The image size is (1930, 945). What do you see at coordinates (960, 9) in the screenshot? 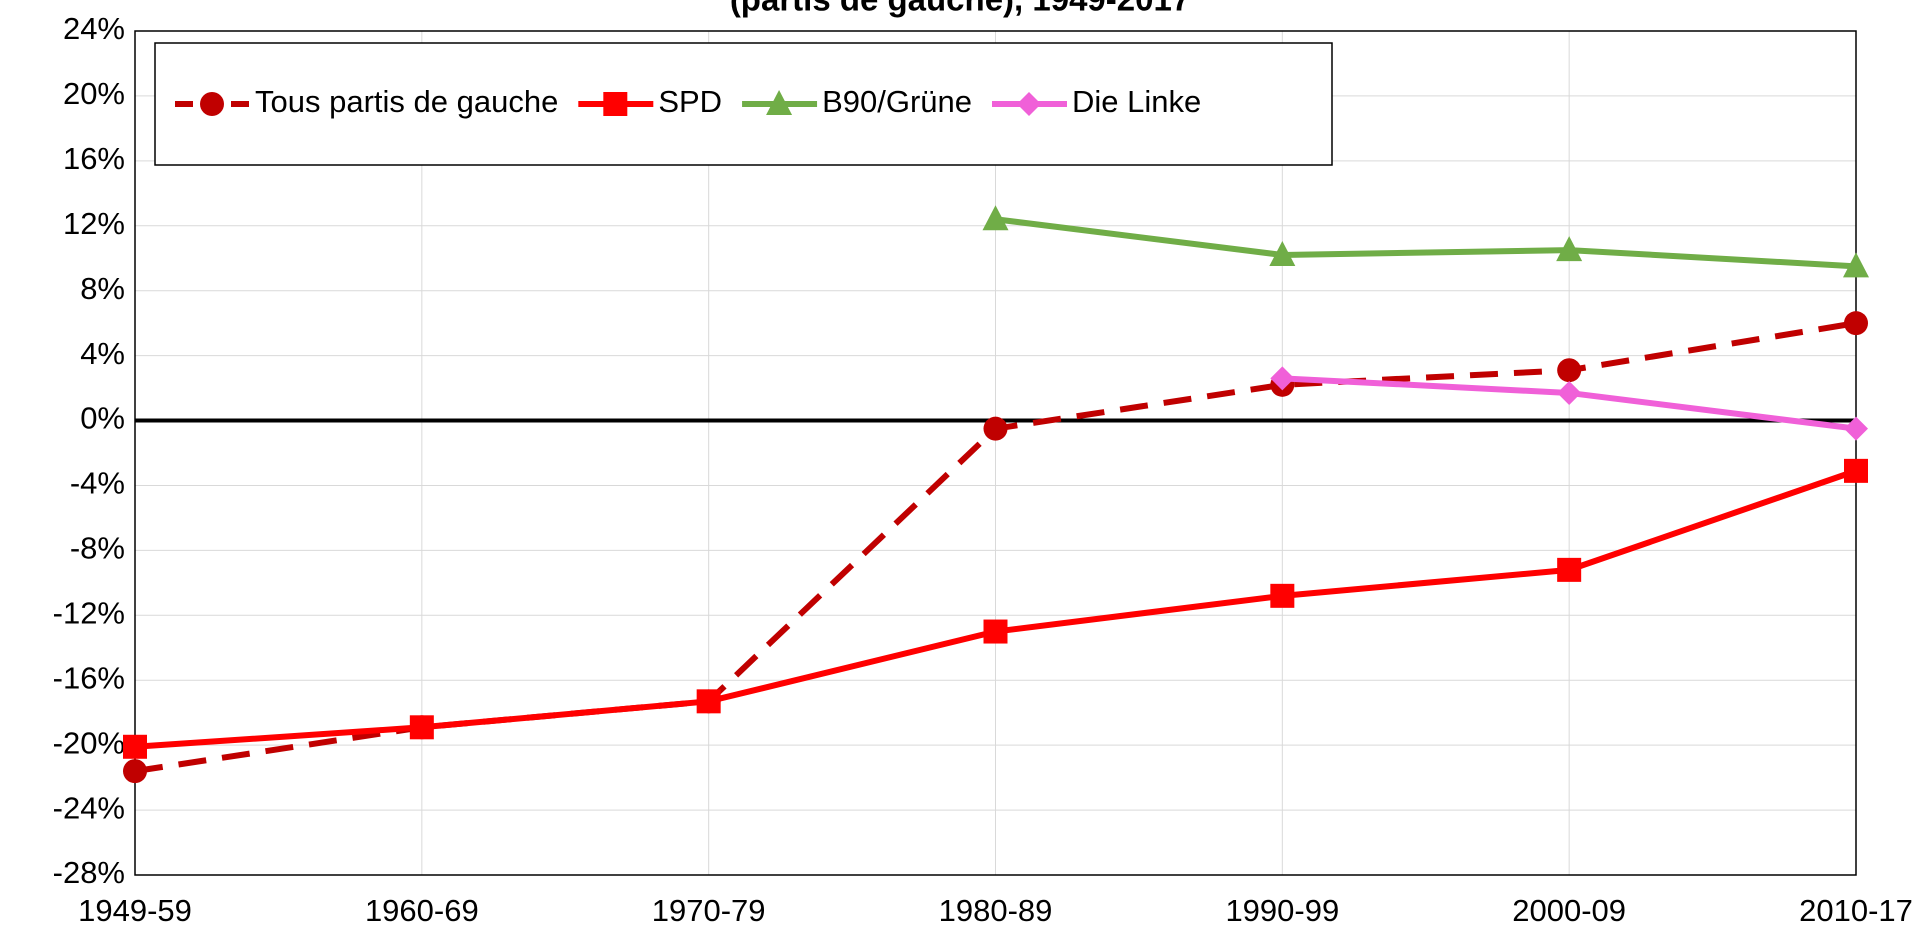
I see `chart-title: (partis de gauche), 1949-2017` at bounding box center [960, 9].